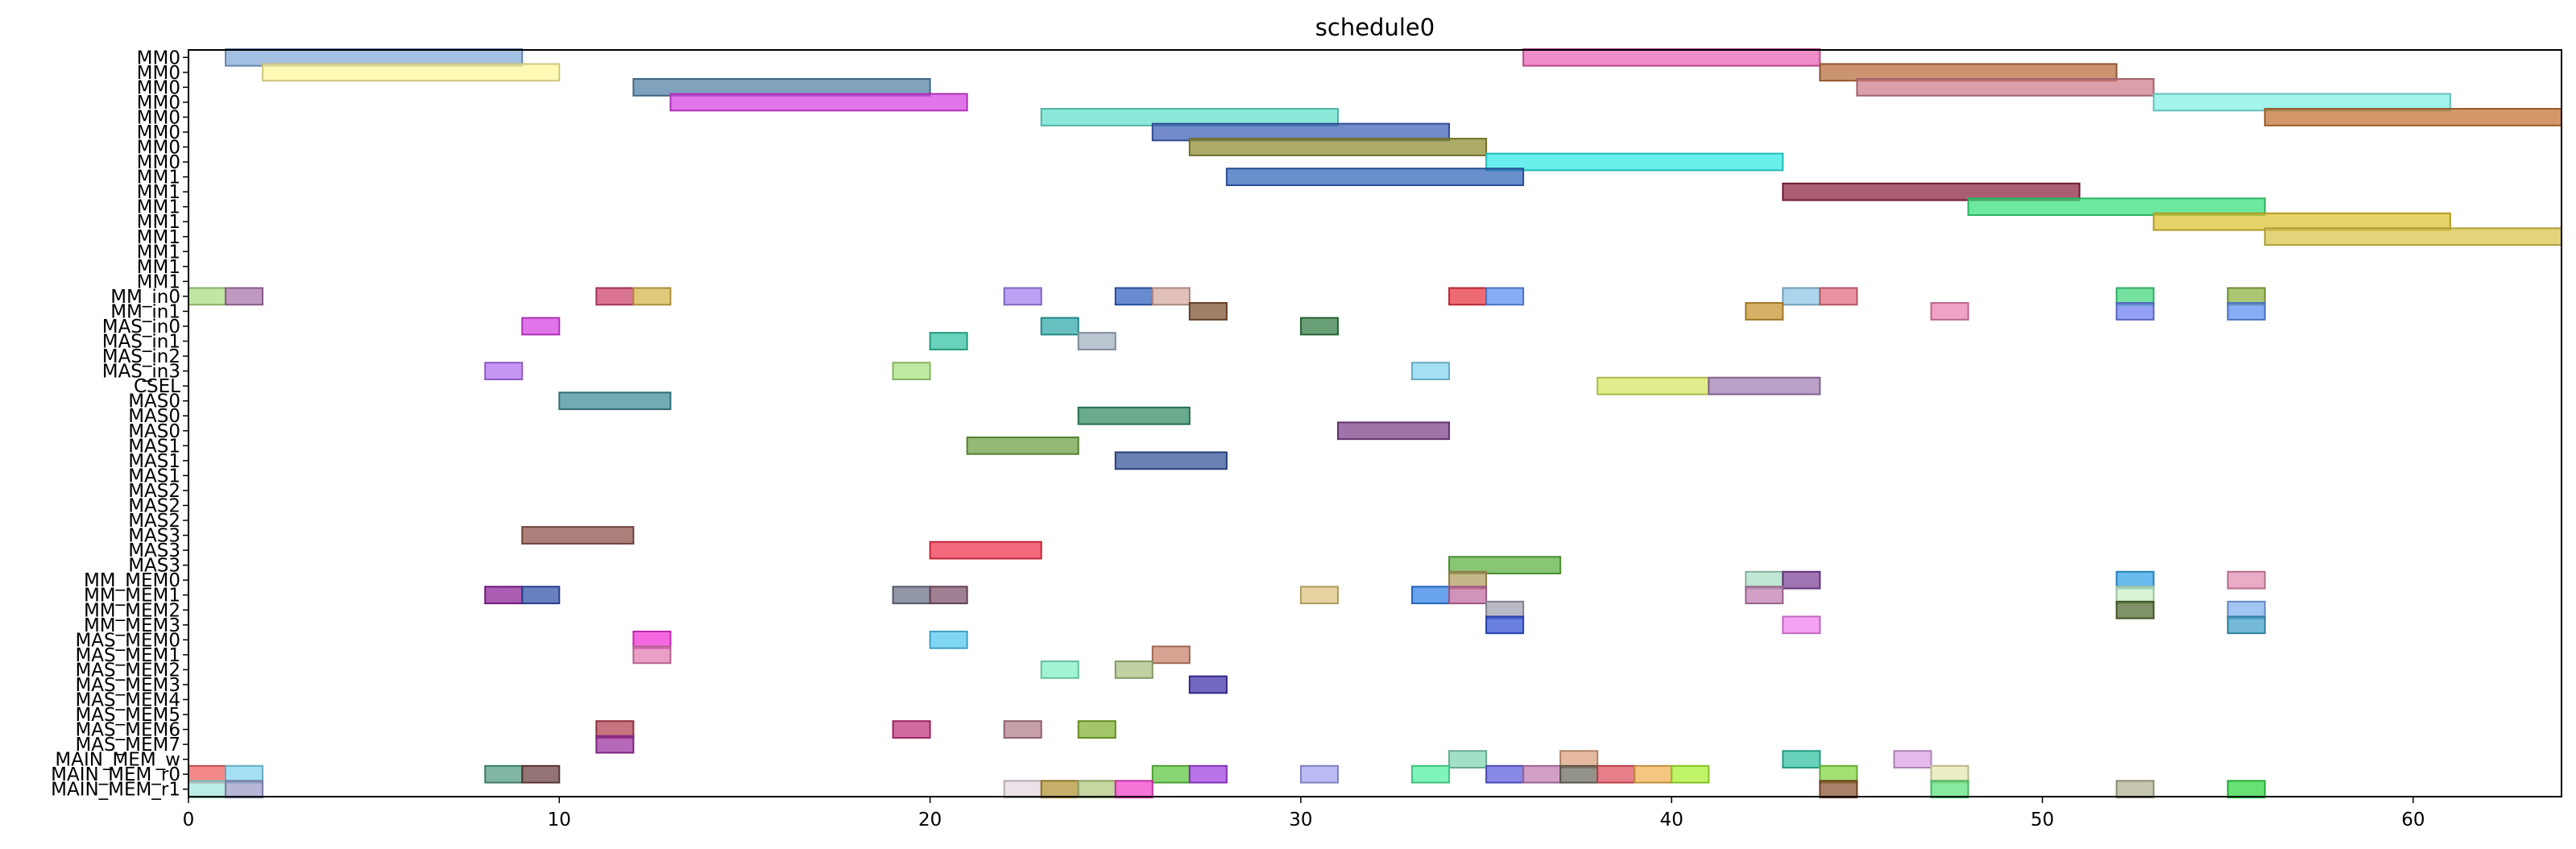 This screenshot has width=2576, height=849. What do you see at coordinates (132, 625) in the screenshot?
I see `y-tick-label: MM_MEM3` at bounding box center [132, 625].